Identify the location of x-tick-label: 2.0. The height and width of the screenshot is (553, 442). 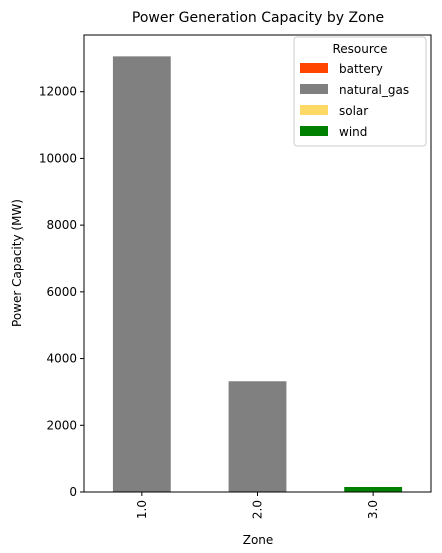
(258, 509).